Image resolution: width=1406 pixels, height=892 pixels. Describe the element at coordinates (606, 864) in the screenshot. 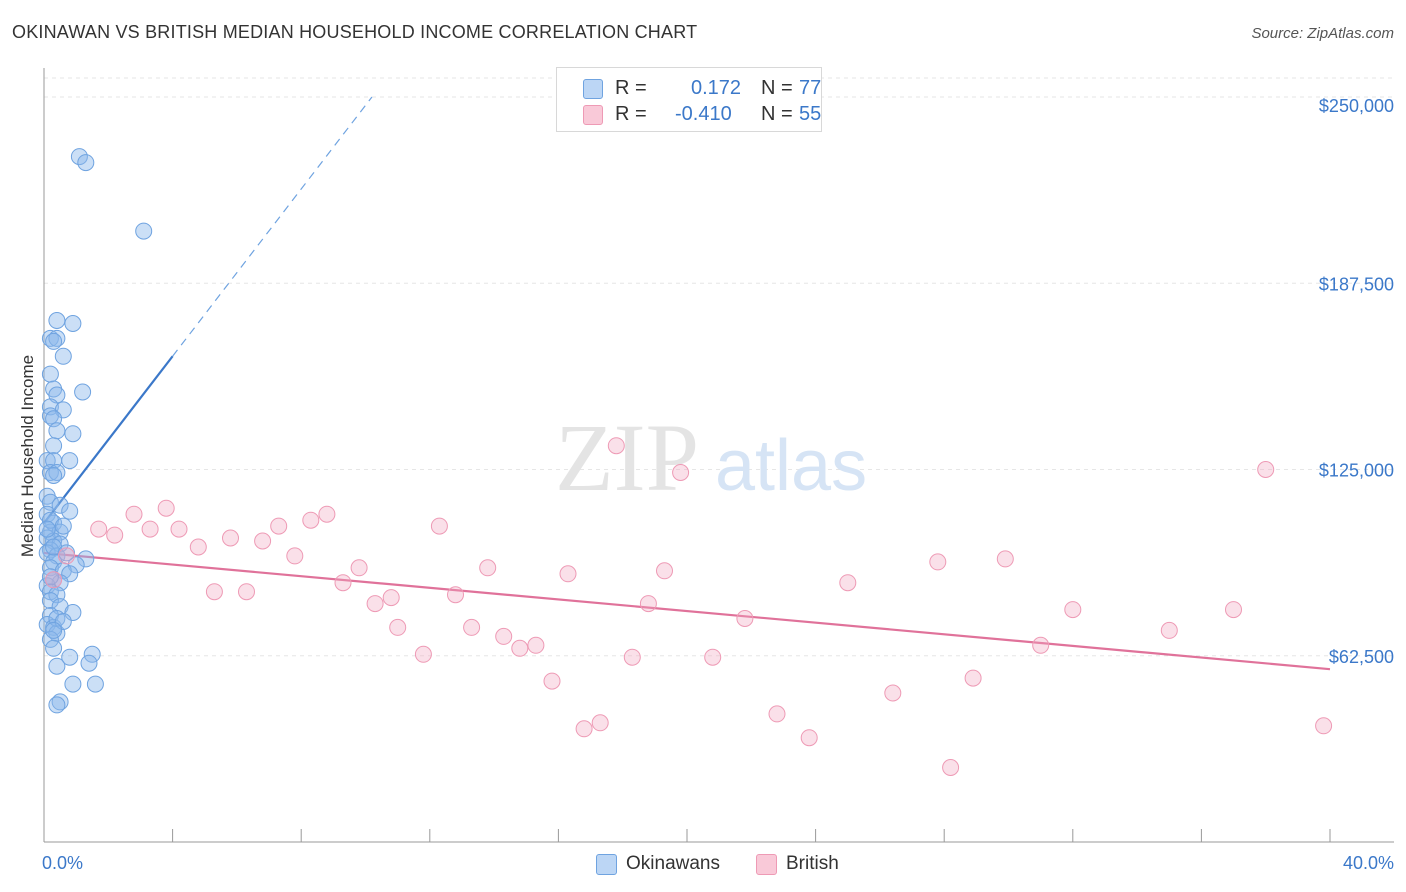

I see `okinawans-swatch` at that location.